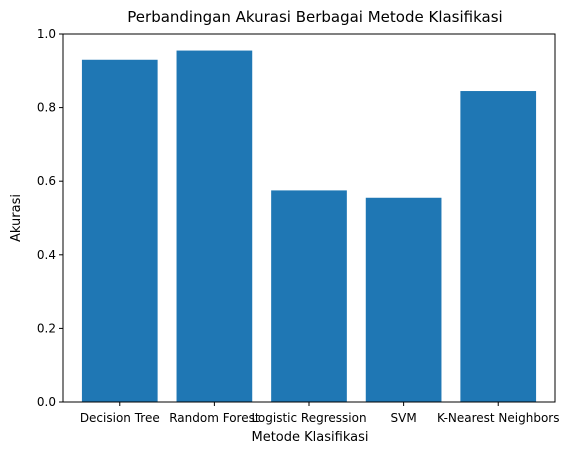  I want to click on x-tick-label: SVM, so click(404, 418).